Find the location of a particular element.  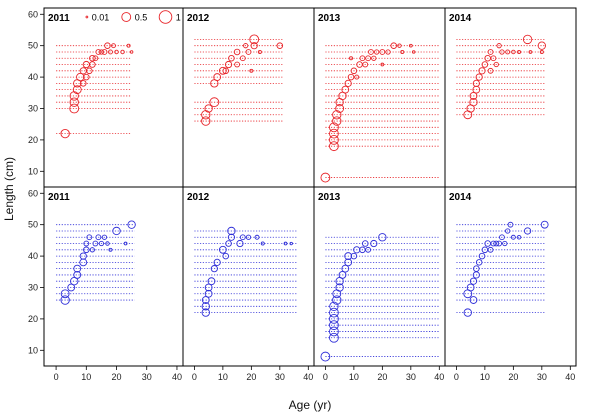

panel-bottom-2013: 2013 is located at coordinates (379, 277).